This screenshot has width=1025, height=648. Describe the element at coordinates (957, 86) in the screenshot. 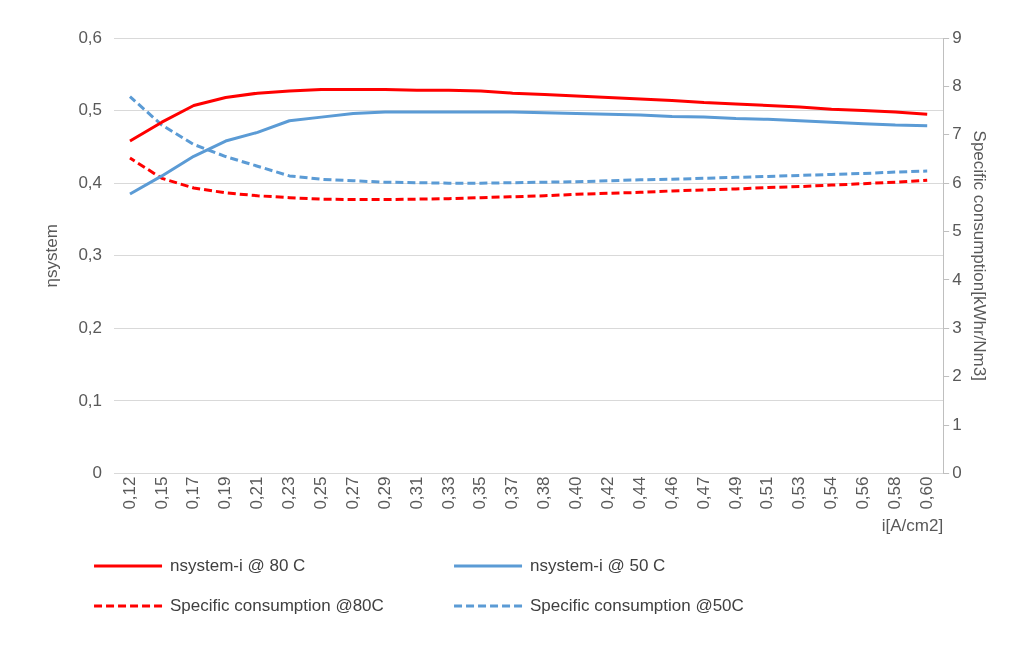

I see `y2-tick-label: 8` at that location.